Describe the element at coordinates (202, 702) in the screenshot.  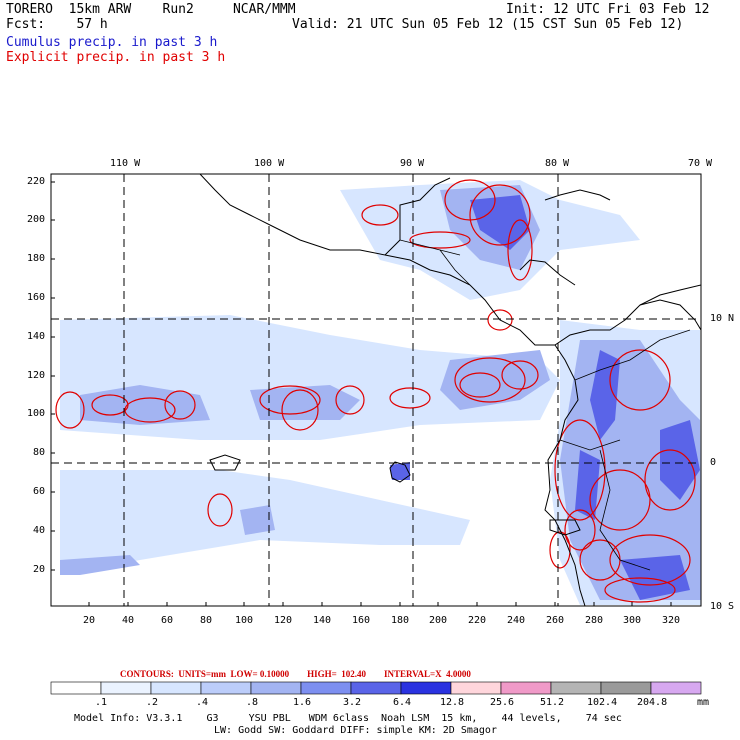
I see `colorbar-label: .4` at that location.